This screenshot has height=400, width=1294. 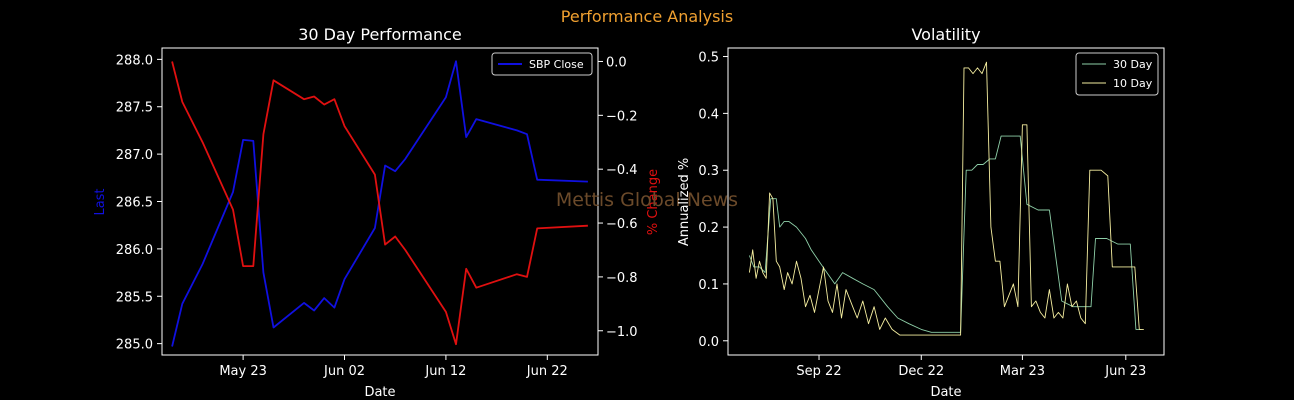 What do you see at coordinates (134, 297) in the screenshot?
I see `y-tick-label: 285.5` at bounding box center [134, 297].